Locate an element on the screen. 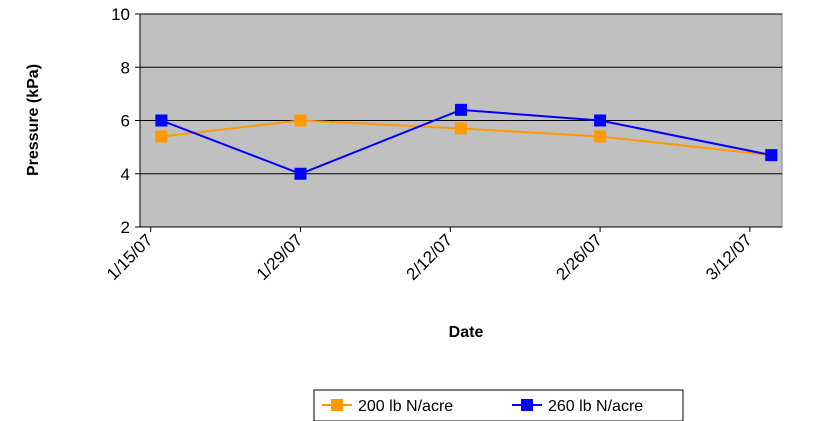  x-axis-title: Date is located at coordinates (466, 332).